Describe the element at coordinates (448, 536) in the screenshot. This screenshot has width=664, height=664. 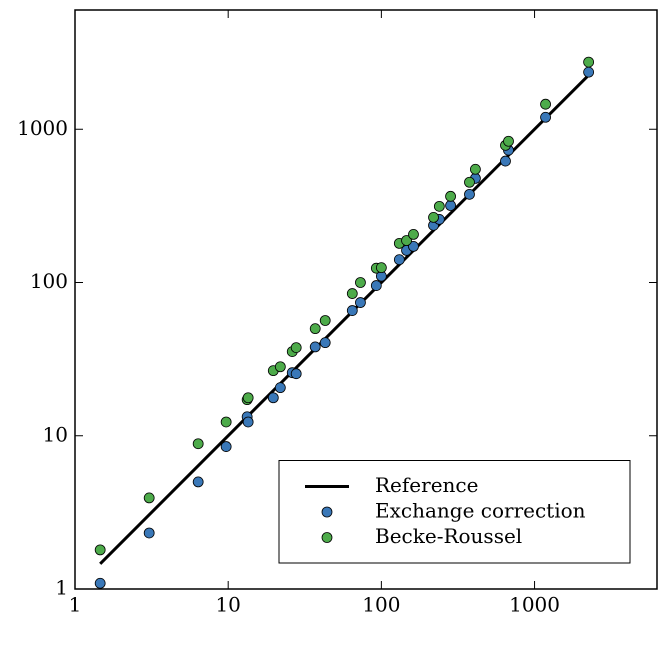
I see `legend-label: Becke-Roussel` at that location.